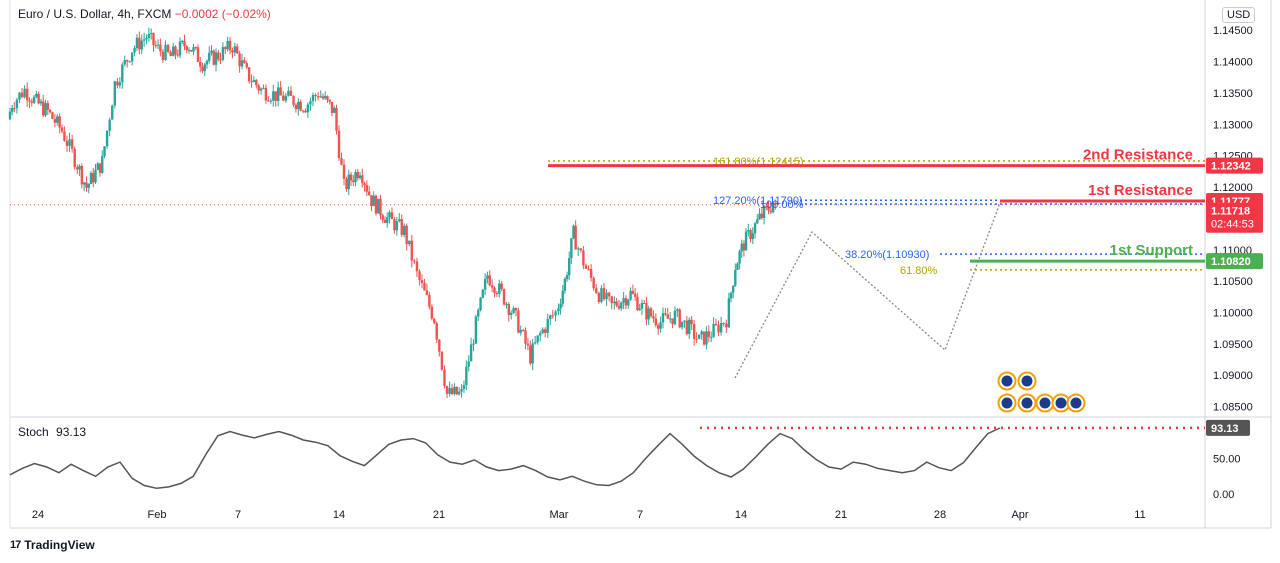 This screenshot has height=563, width=1280. What do you see at coordinates (940, 515) in the screenshot?
I see `time-tick-label: 28` at bounding box center [940, 515].